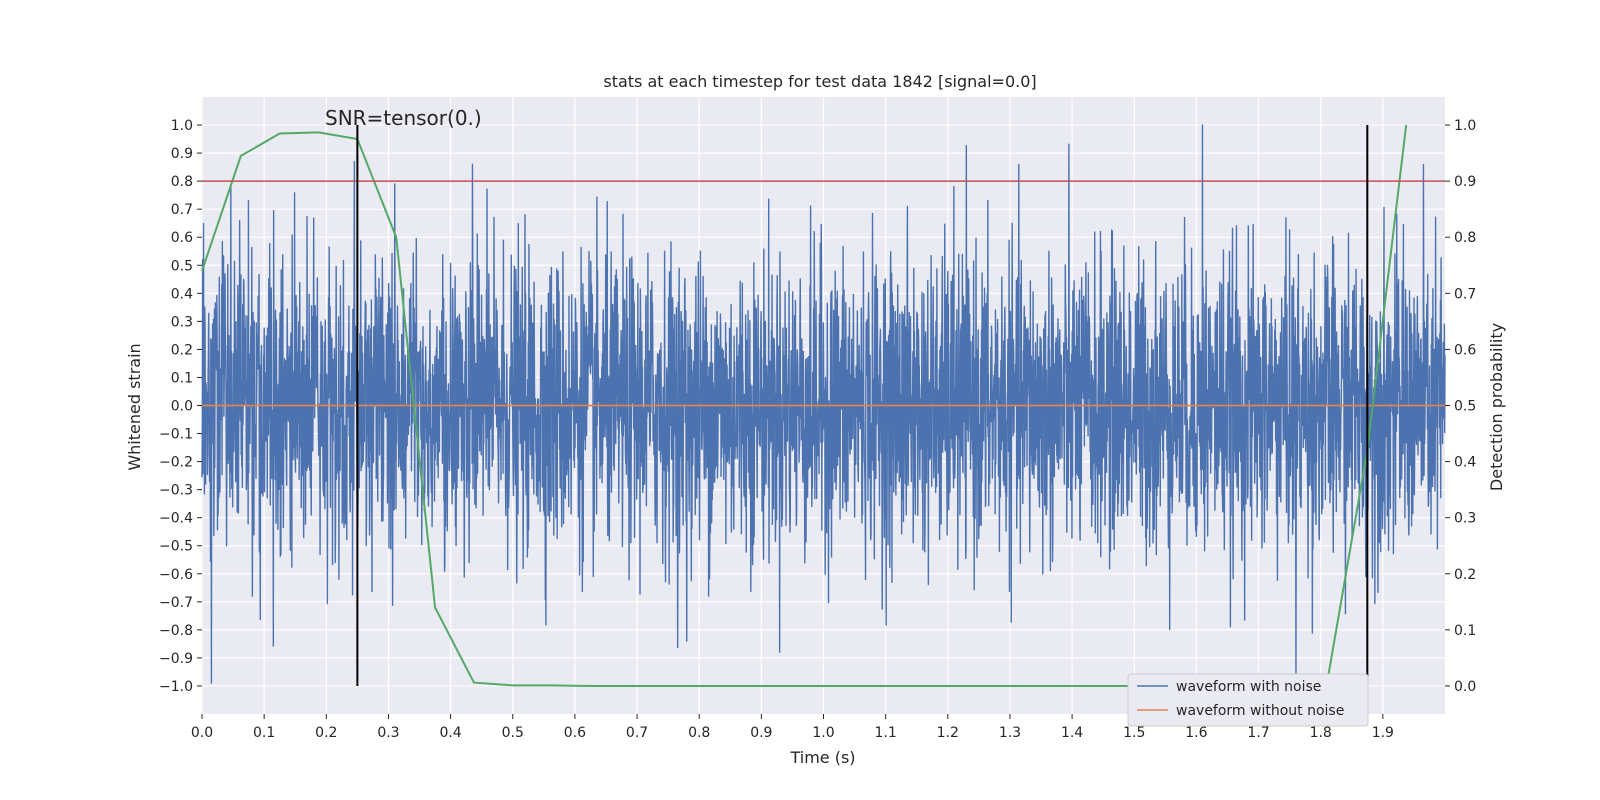 Image resolution: width=1600 pixels, height=800 pixels. I want to click on x-axis-label: Time (s), so click(822, 757).